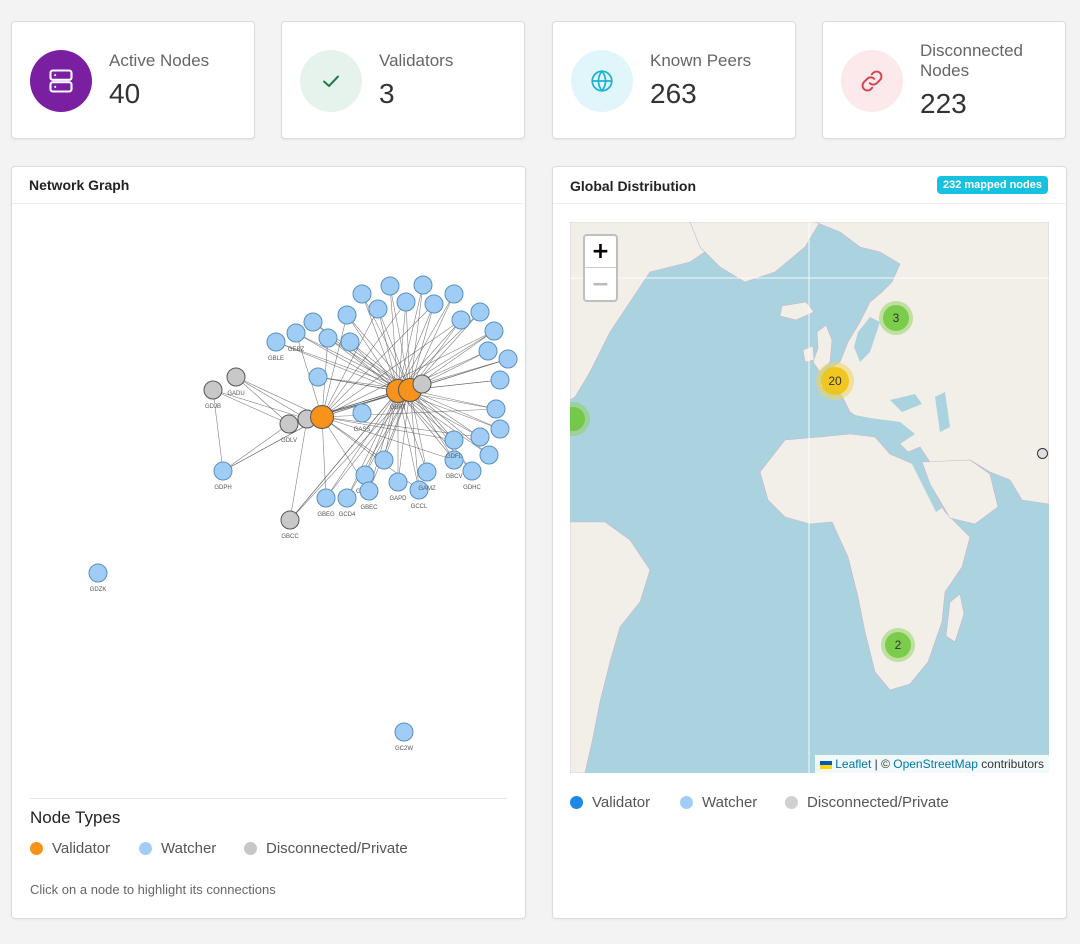 The image size is (1080, 944). What do you see at coordinates (878, 802) in the screenshot?
I see `legend-label: Disconnected/Private` at bounding box center [878, 802].